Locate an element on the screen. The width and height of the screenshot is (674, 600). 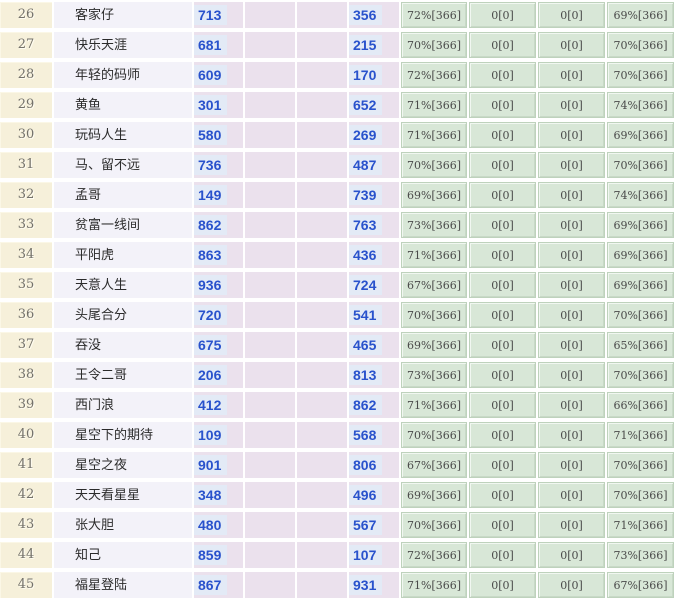
count-2-value: 170 is located at coordinates (366, 75).